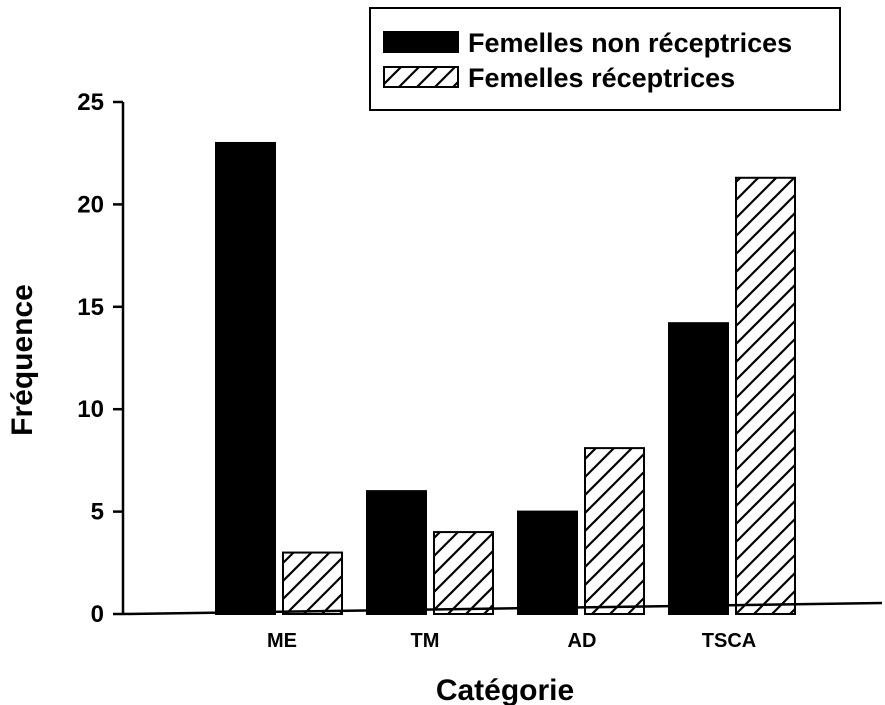  What do you see at coordinates (22, 360) in the screenshot?
I see `y-axis-title: Fréquence` at bounding box center [22, 360].